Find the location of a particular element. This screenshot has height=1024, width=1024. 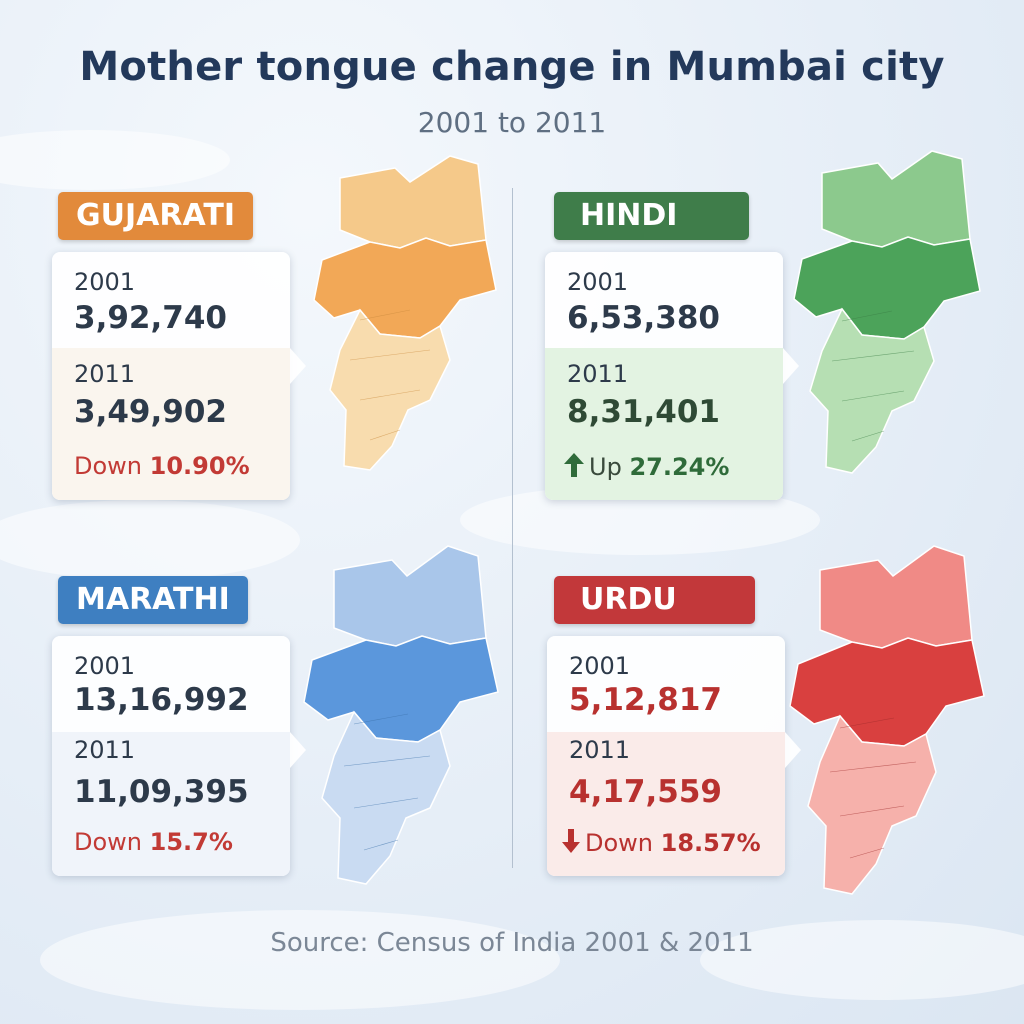

up-arrow-icon is located at coordinates (574, 465).